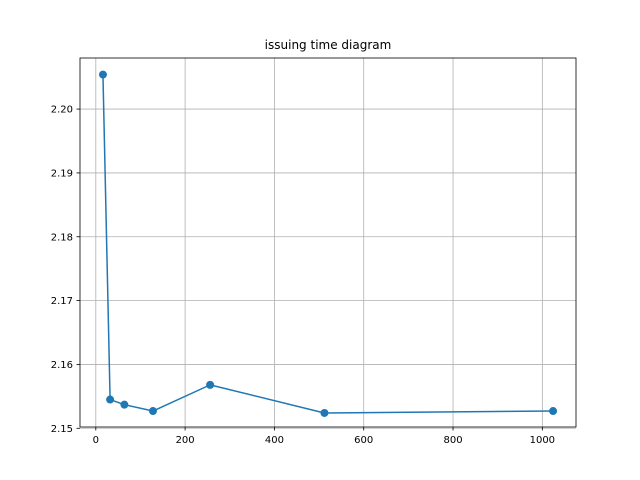 The height and width of the screenshot is (480, 640). Describe the element at coordinates (62, 365) in the screenshot. I see `y-tick-label: 2.16` at that location.